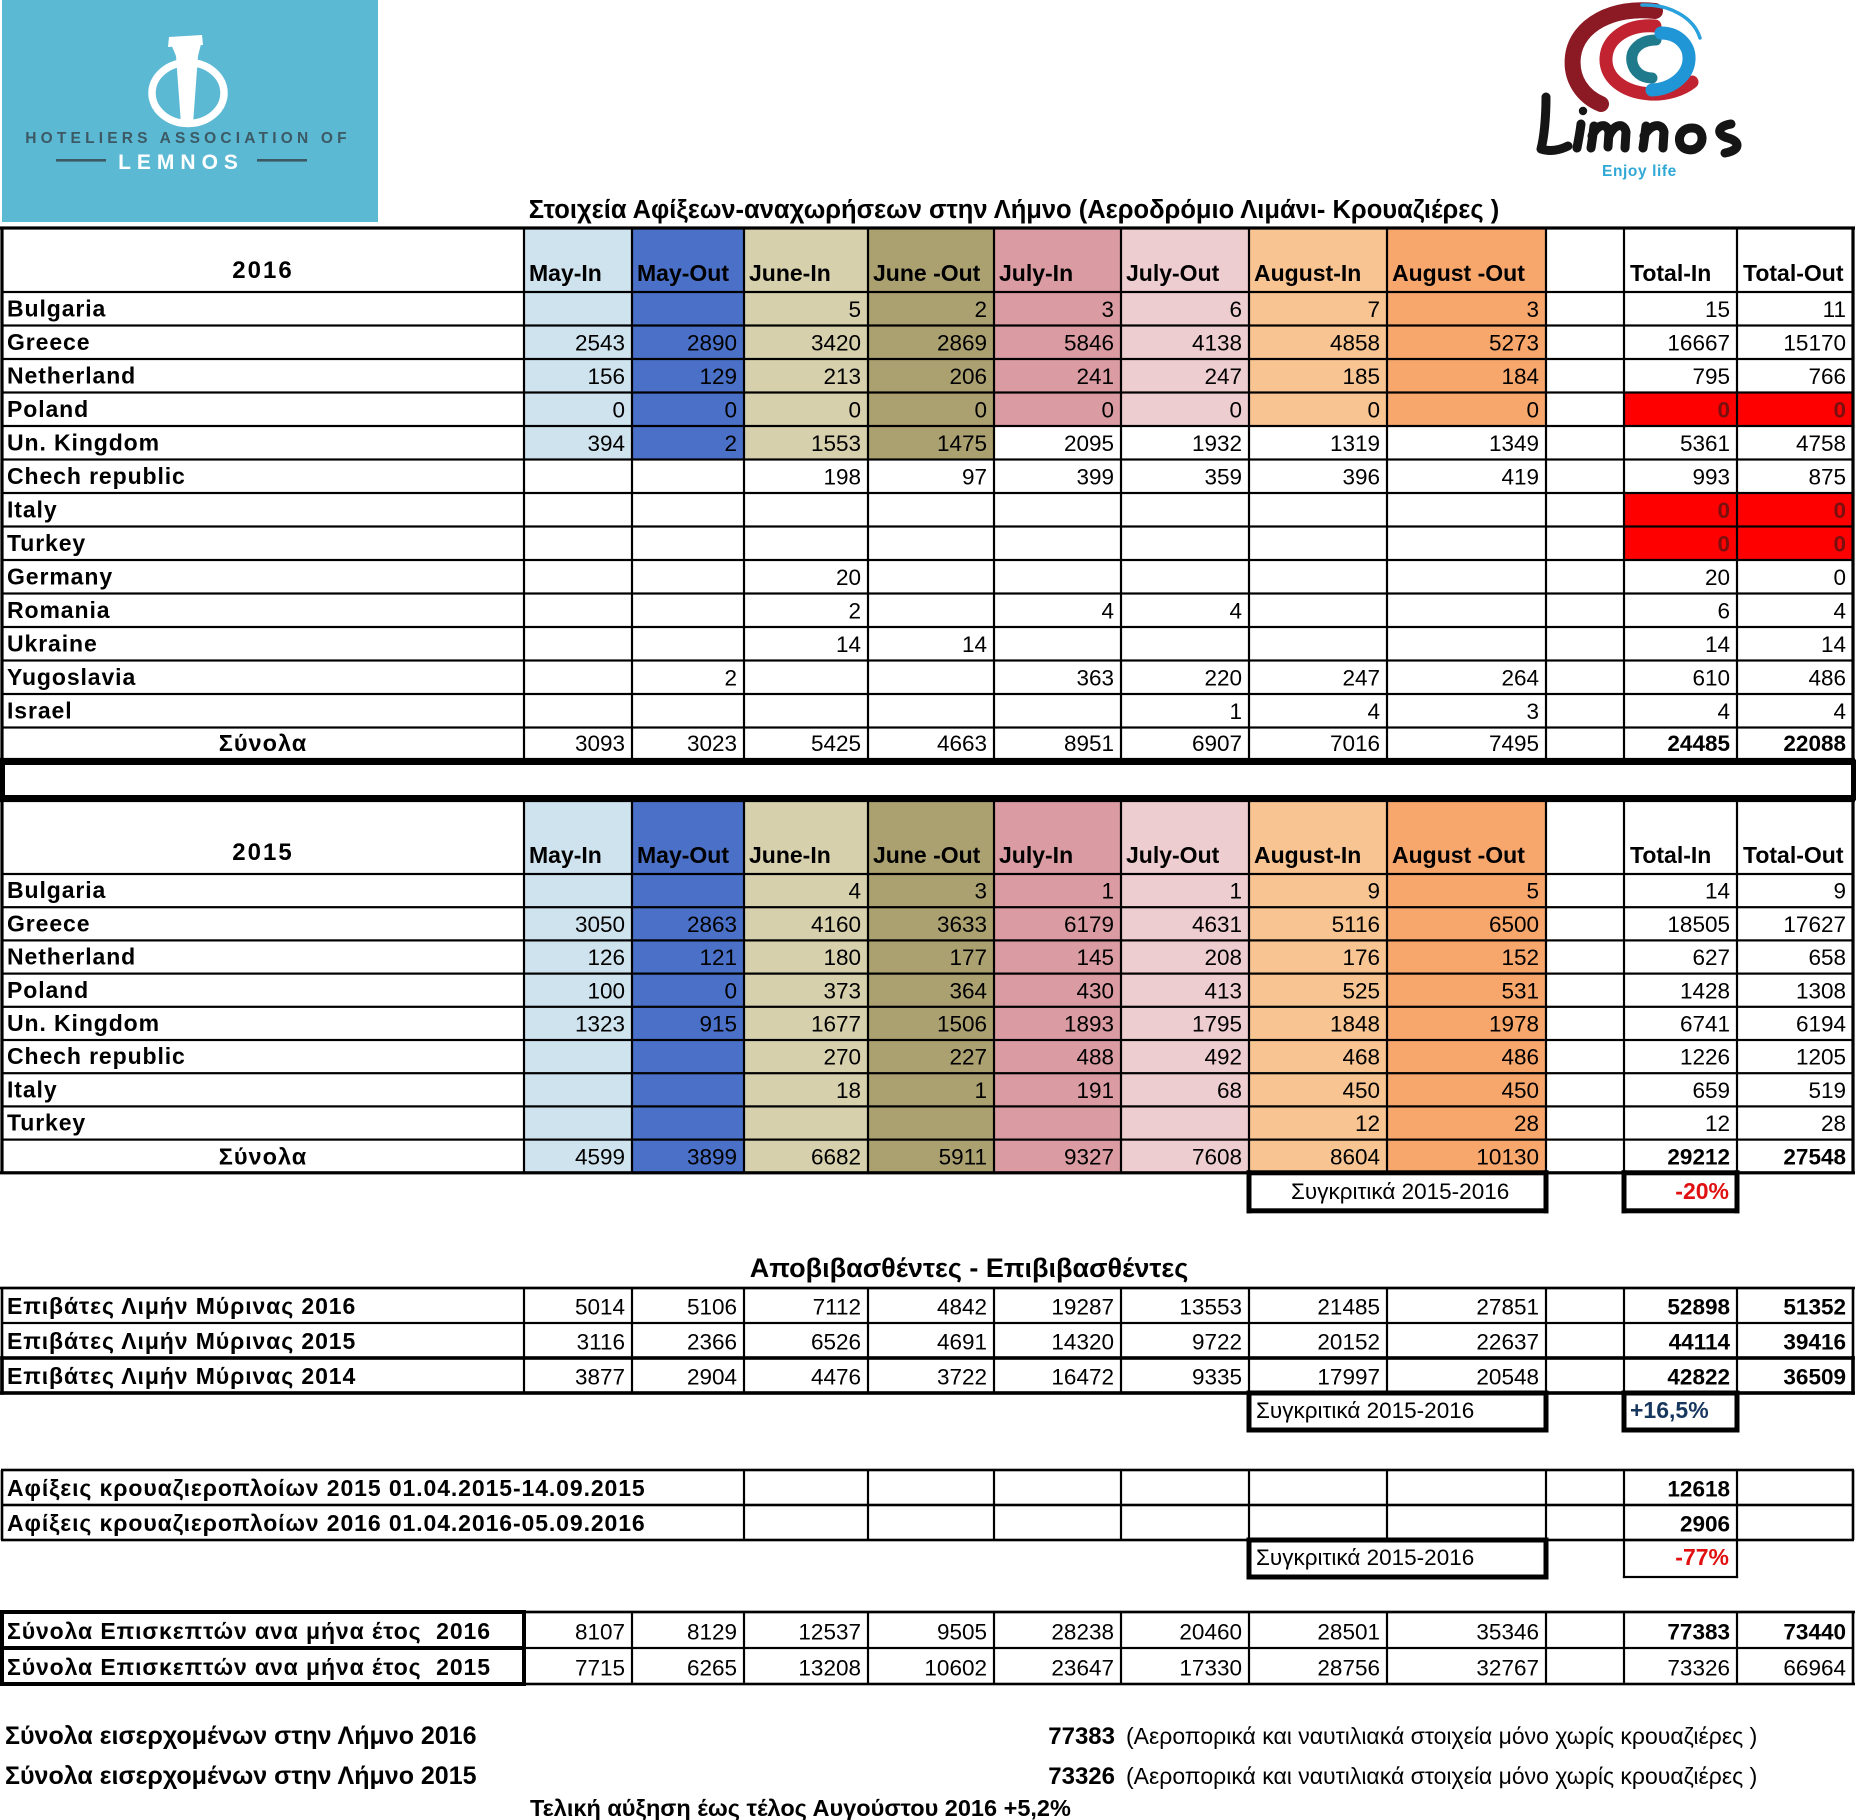 The image size is (1867, 1820). I want to click on svg-text: 1848, so click(1355, 1024).